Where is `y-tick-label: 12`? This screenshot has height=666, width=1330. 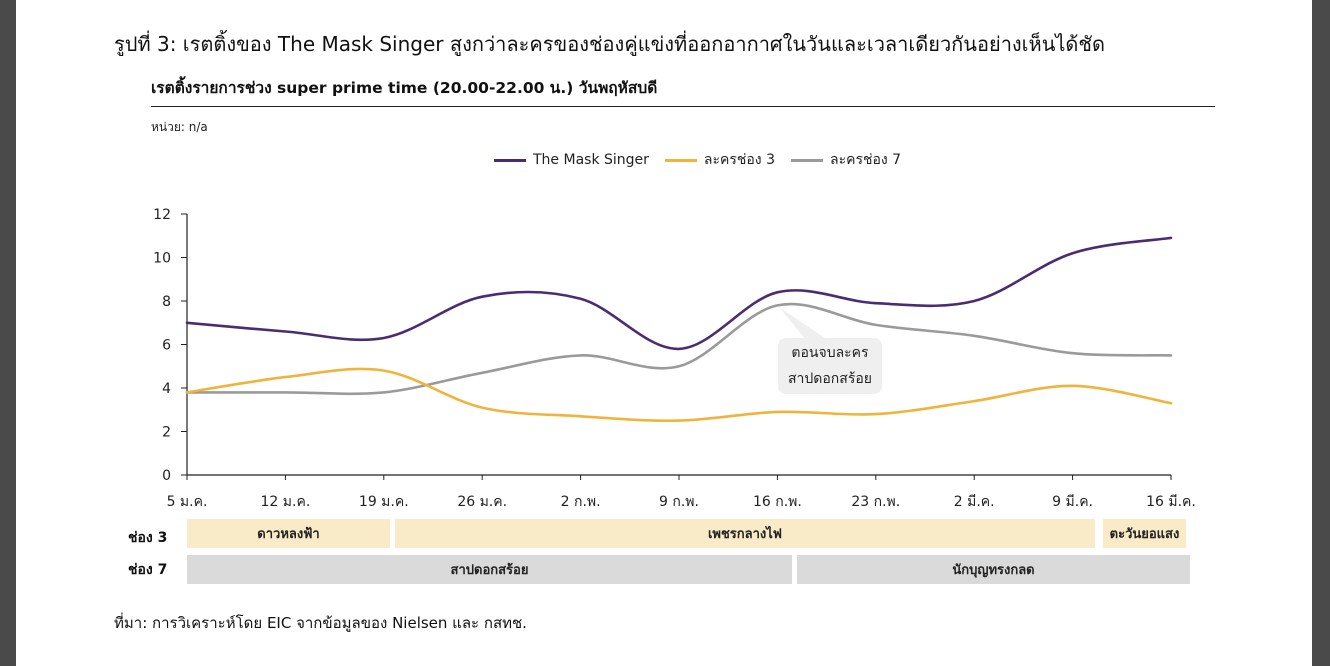 y-tick-label: 12 is located at coordinates (162, 215).